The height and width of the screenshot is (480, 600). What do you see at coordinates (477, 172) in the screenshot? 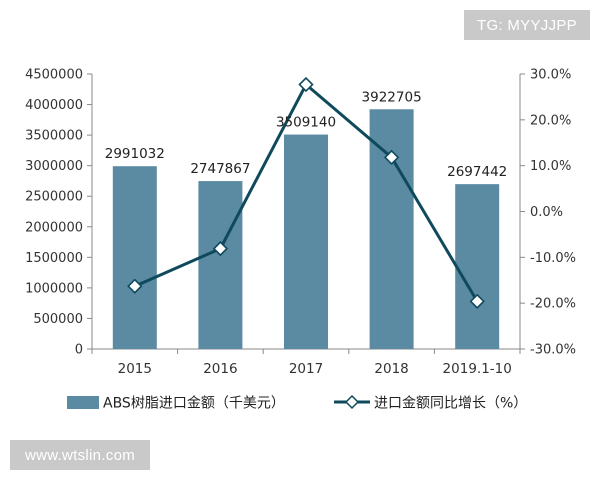
I see `bar-data-label: 2697442` at bounding box center [477, 172].